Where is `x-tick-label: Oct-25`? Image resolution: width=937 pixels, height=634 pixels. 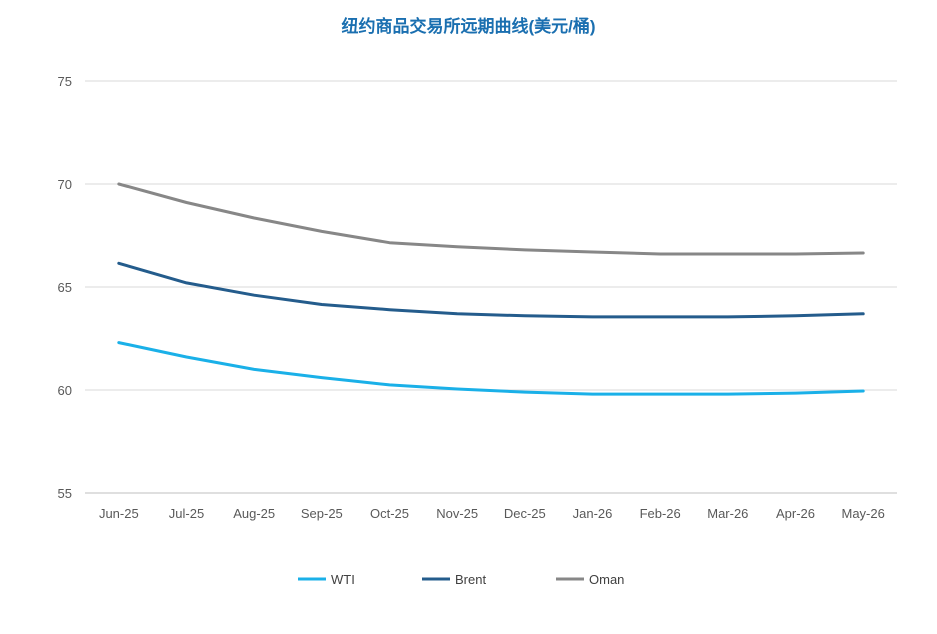 x-tick-label: Oct-25 is located at coordinates (389, 513).